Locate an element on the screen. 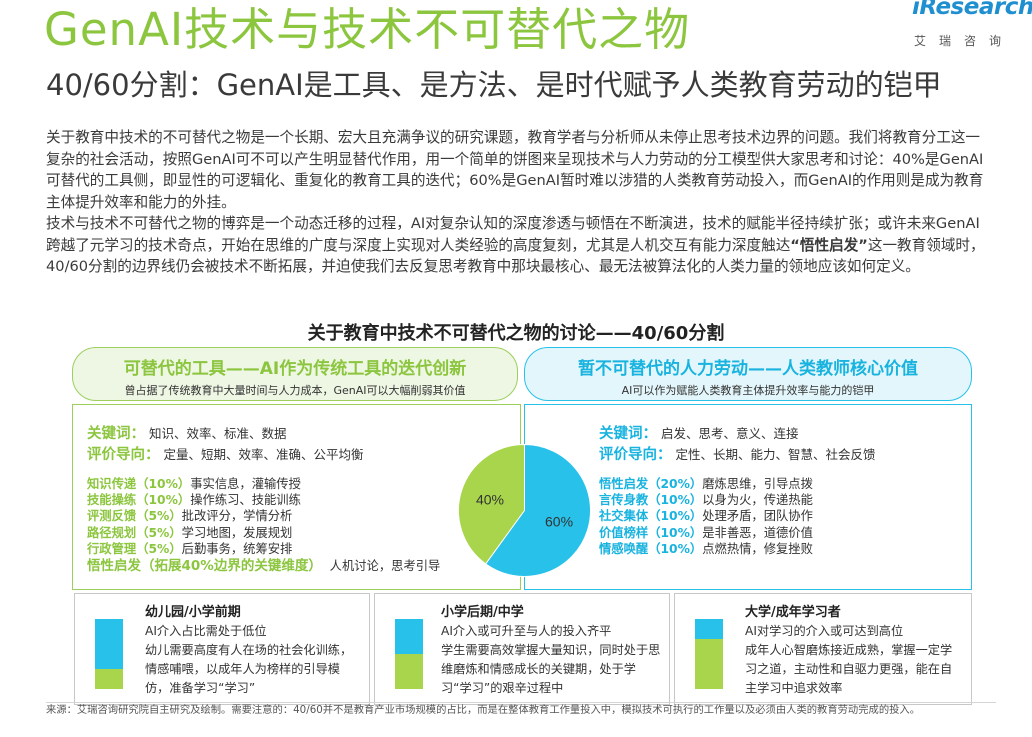  pie-chart: 40% 60% is located at coordinates (524, 510).